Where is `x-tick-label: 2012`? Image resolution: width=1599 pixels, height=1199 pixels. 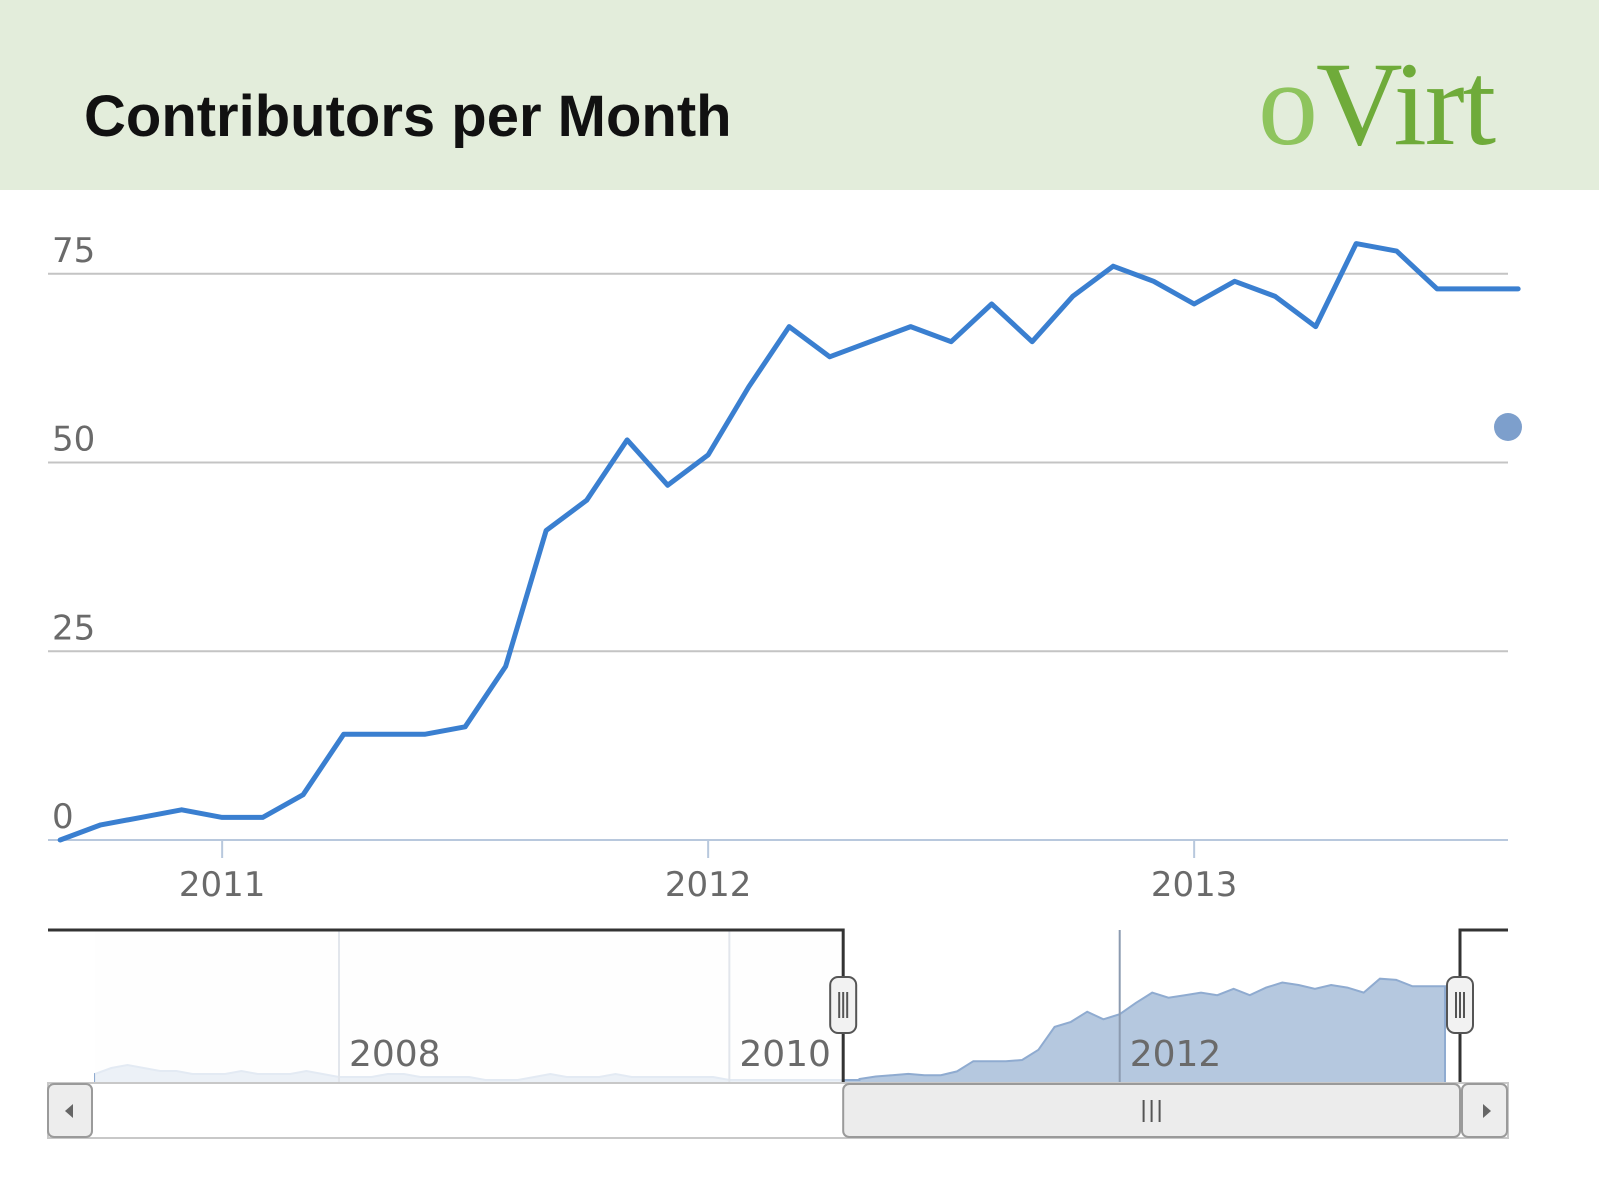
x-tick-label: 2012 is located at coordinates (708, 885).